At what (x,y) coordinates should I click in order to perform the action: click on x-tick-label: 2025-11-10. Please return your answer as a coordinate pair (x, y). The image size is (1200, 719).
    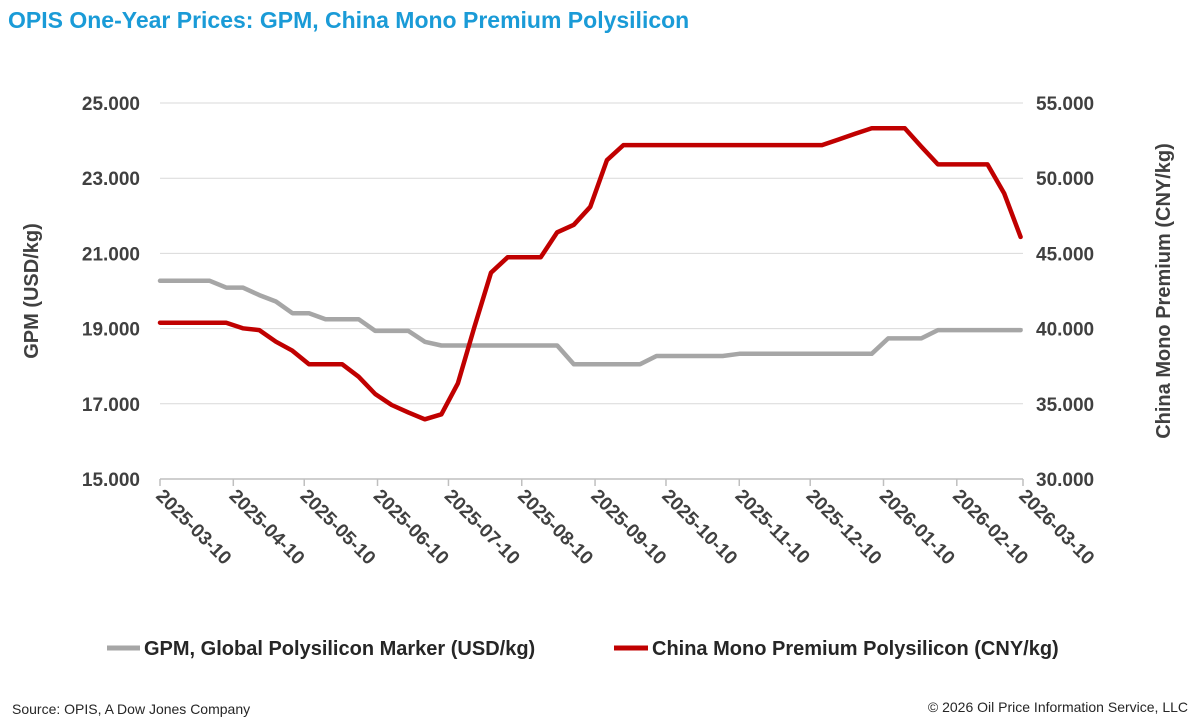
    Looking at the image, I should click on (772, 527).